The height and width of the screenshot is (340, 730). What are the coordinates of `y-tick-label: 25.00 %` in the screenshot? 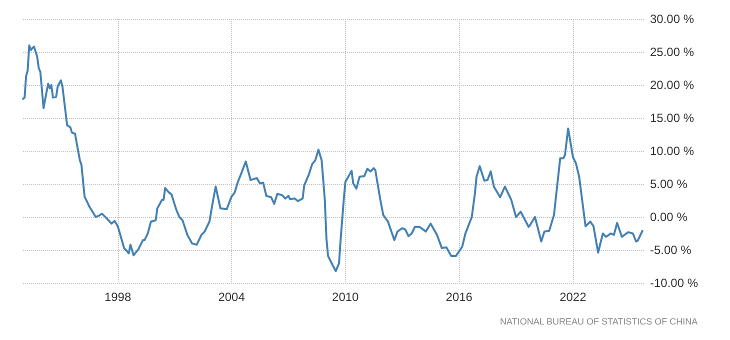 It's located at (672, 52).